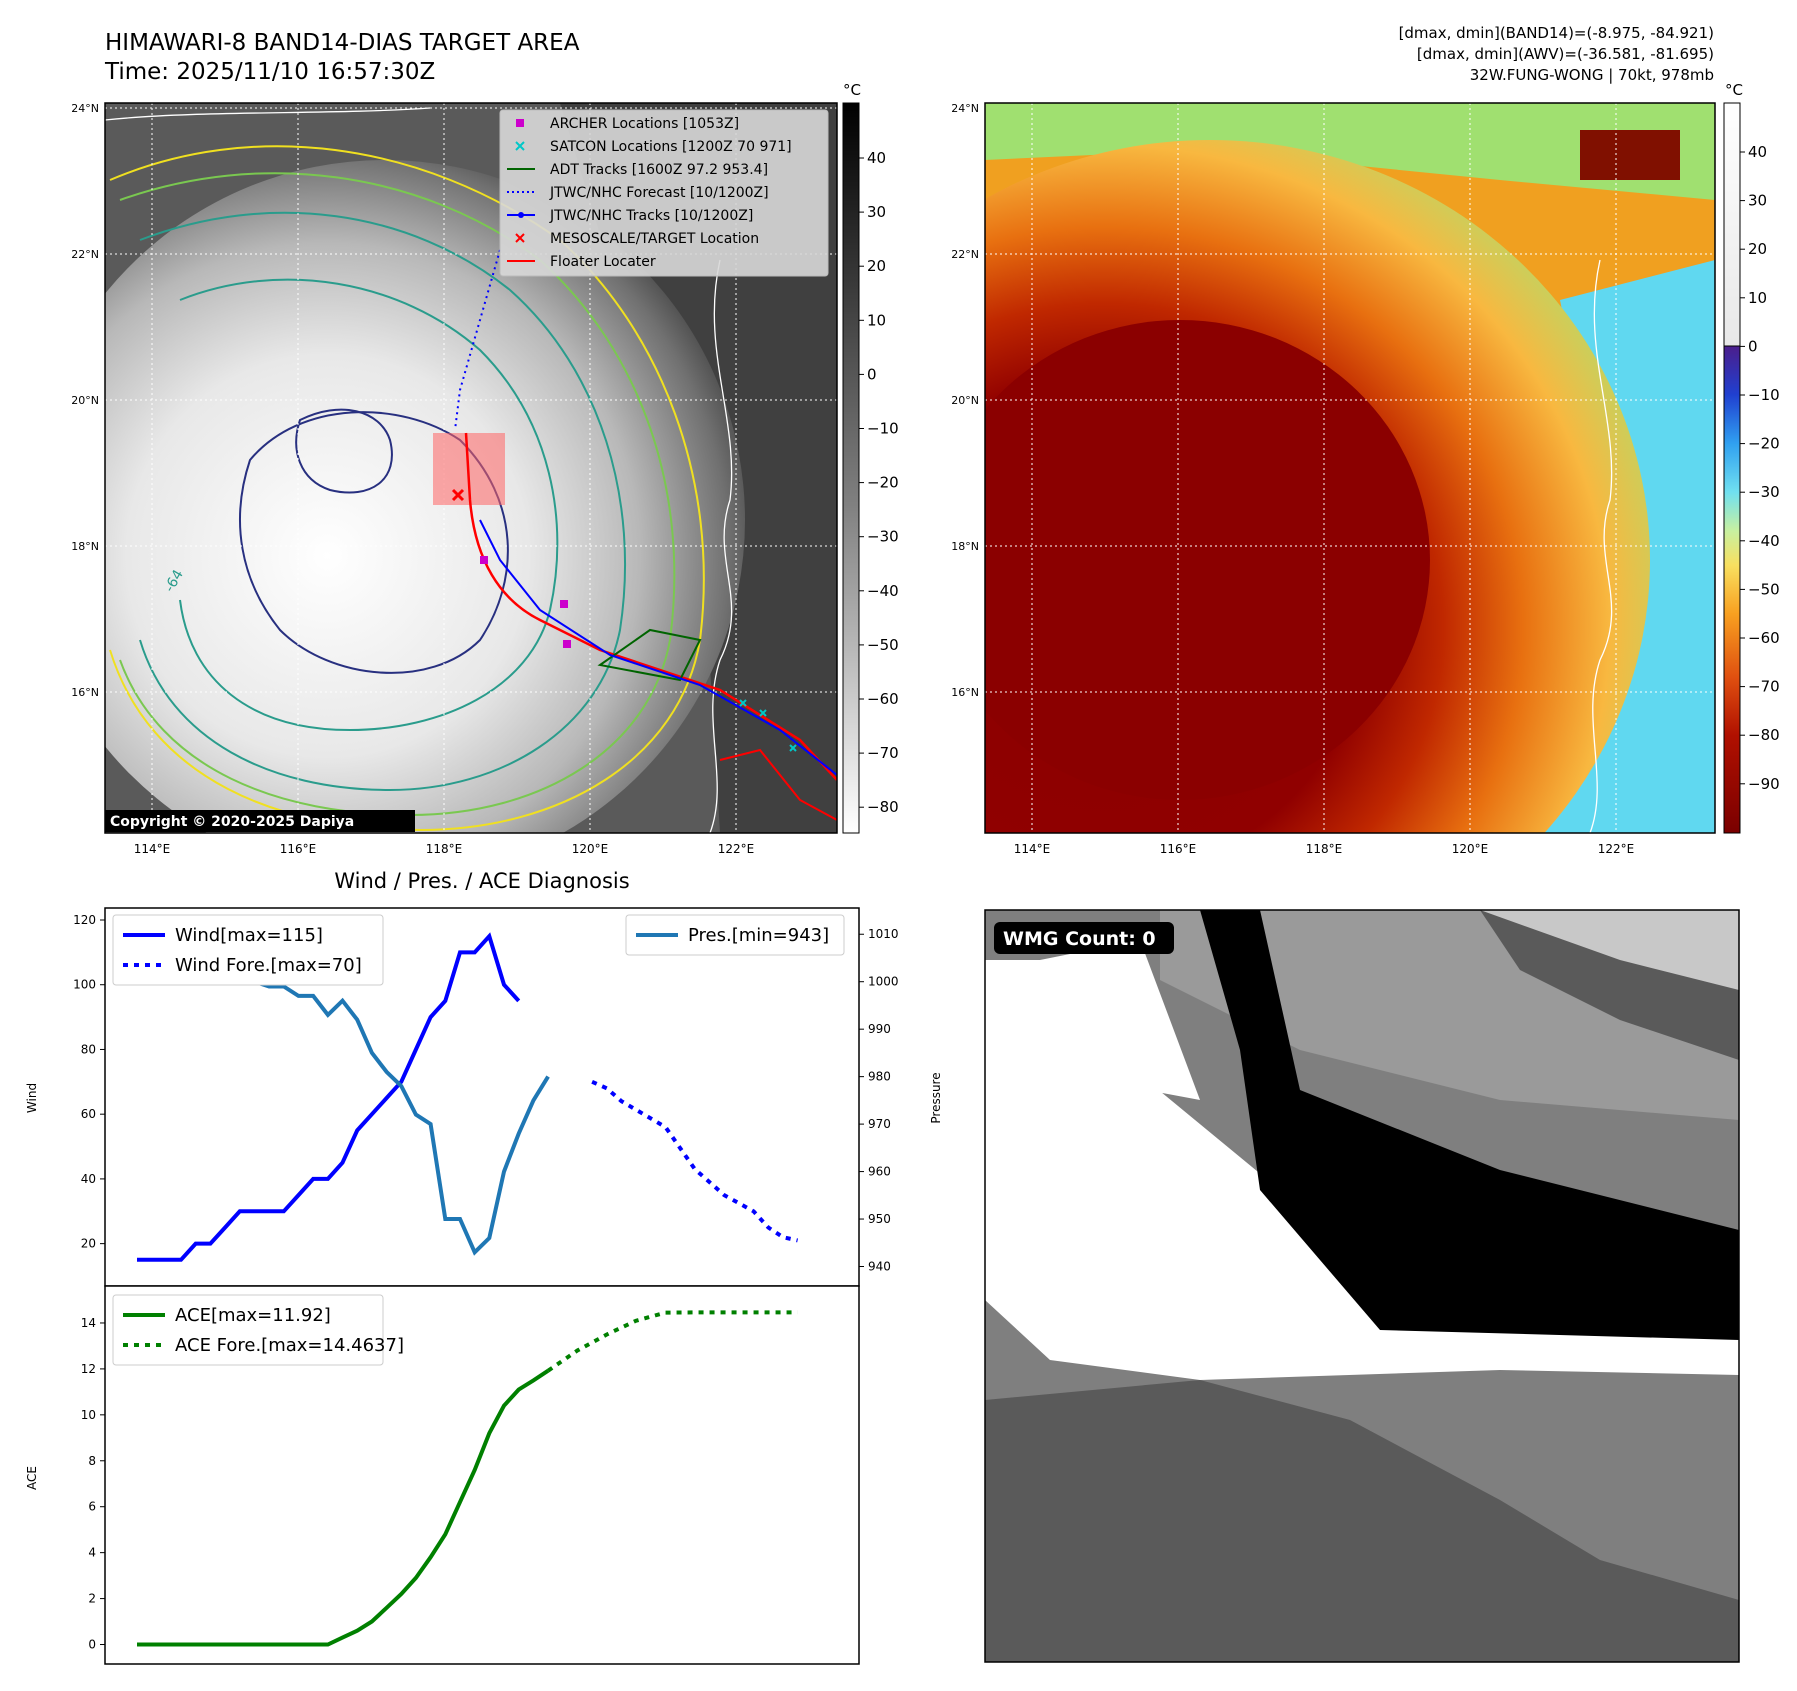 This screenshot has height=1691, width=1797. What do you see at coordinates (1565, 54) in the screenshot?
I see `awv-range: [dmax, dmin](AWV)=(-36.581, -81.695)` at bounding box center [1565, 54].